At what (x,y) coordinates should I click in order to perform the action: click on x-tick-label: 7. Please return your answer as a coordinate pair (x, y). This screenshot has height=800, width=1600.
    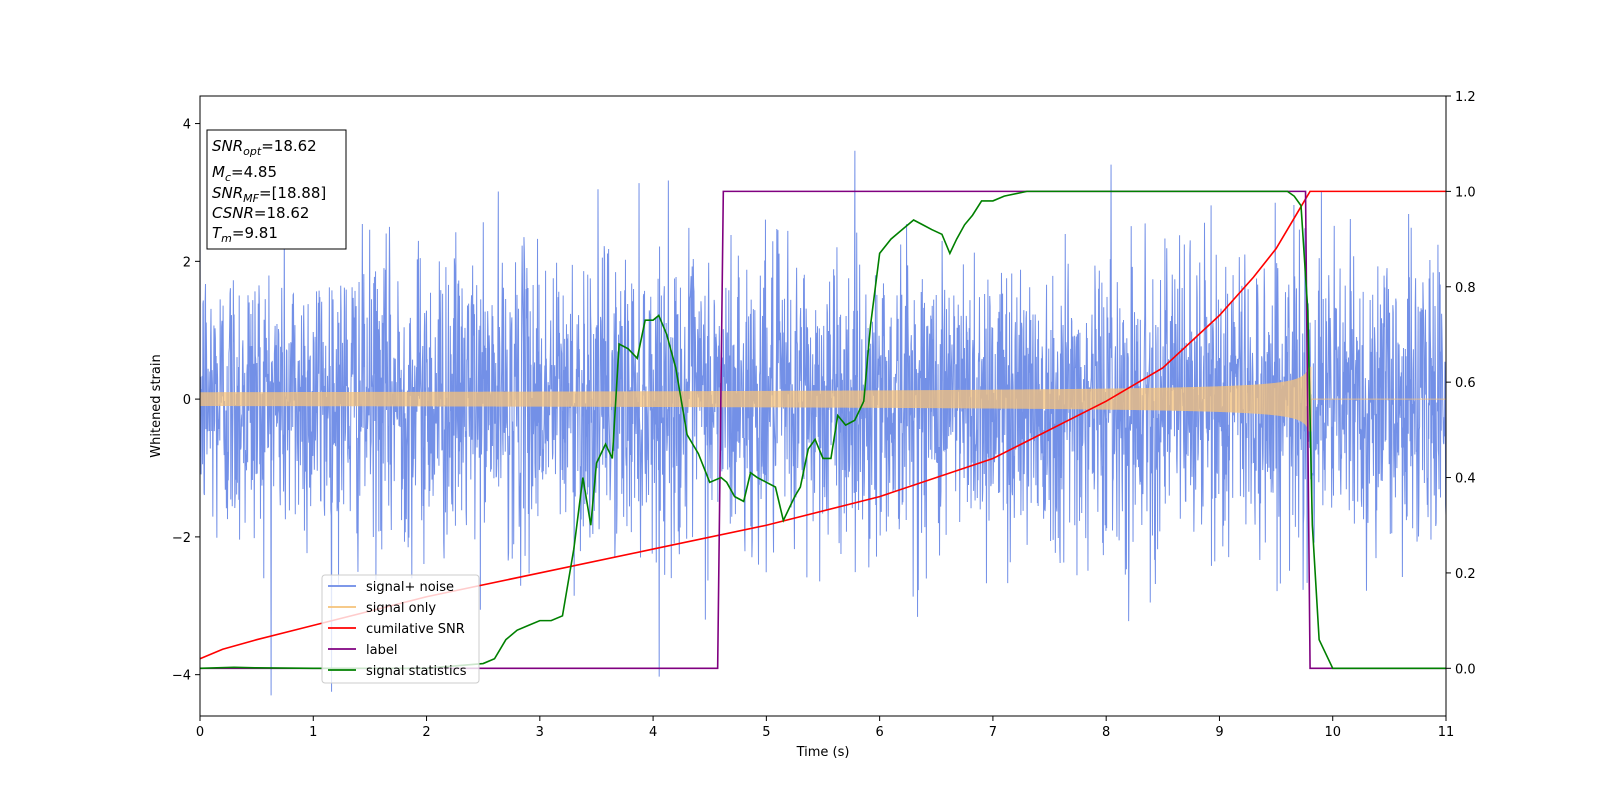
    Looking at the image, I should click on (993, 732).